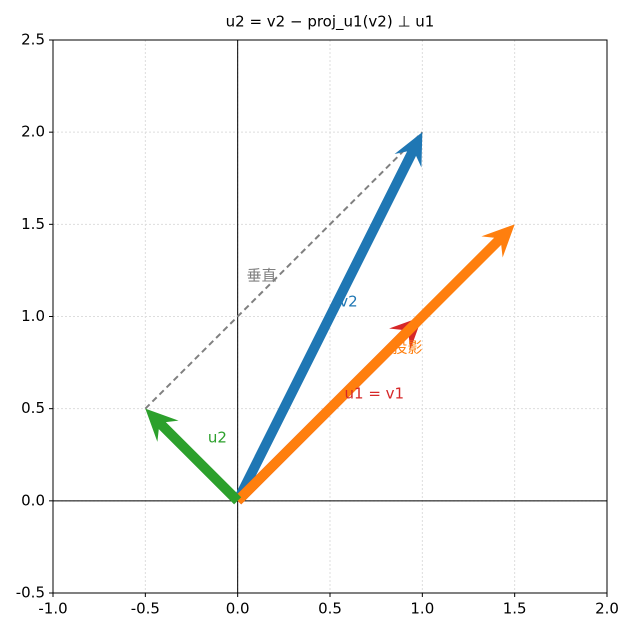 The image size is (630, 638). What do you see at coordinates (33, 132) in the screenshot?
I see `y-tick-label: 2.0` at bounding box center [33, 132].